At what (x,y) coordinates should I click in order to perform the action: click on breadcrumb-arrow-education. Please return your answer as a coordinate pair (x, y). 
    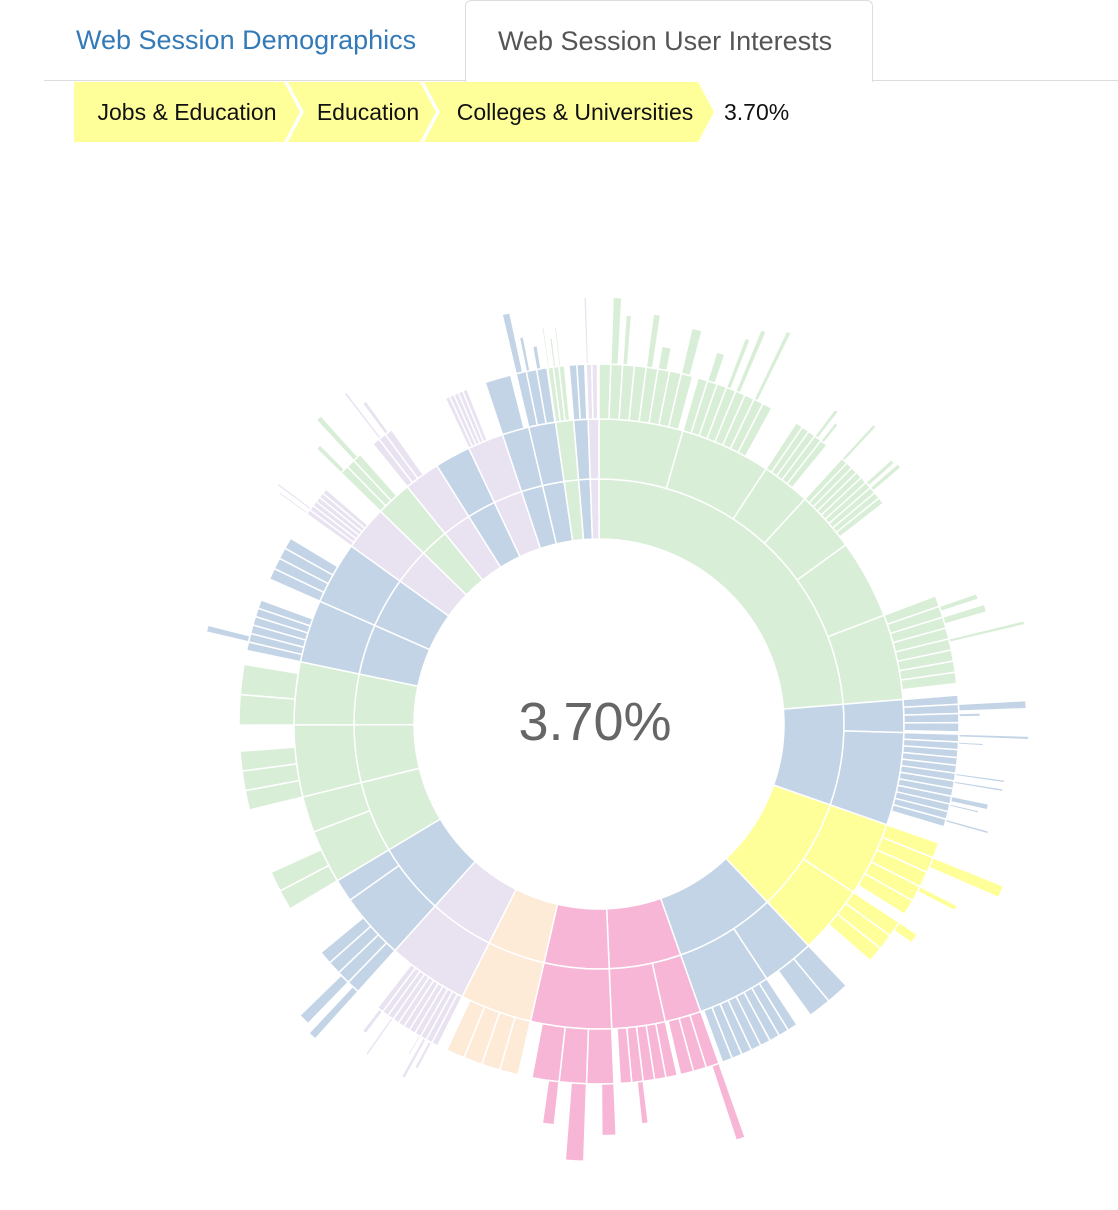
    Looking at the image, I should click on (362, 112).